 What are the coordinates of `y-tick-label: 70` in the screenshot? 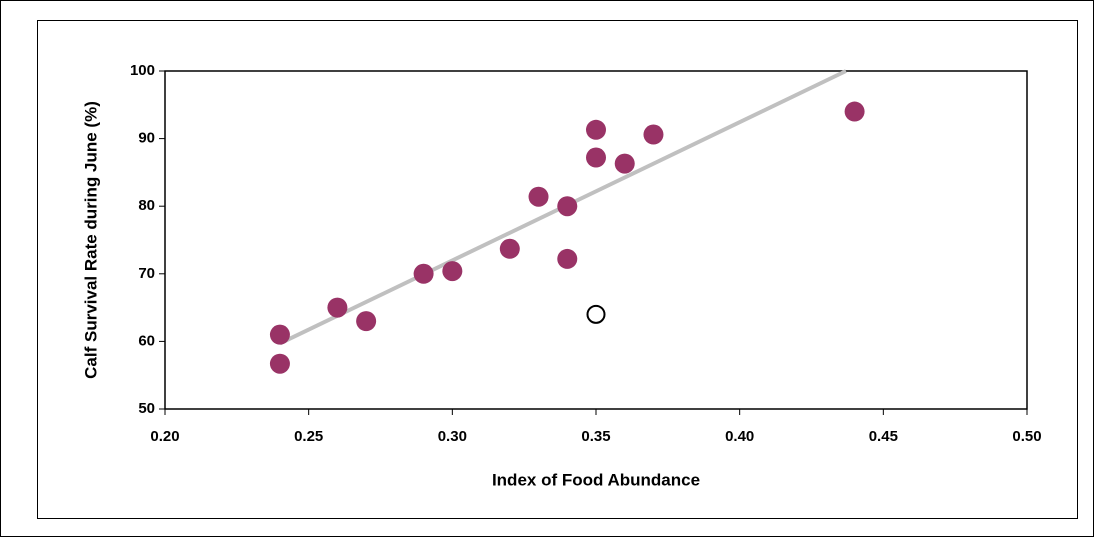 It's located at (146, 273).